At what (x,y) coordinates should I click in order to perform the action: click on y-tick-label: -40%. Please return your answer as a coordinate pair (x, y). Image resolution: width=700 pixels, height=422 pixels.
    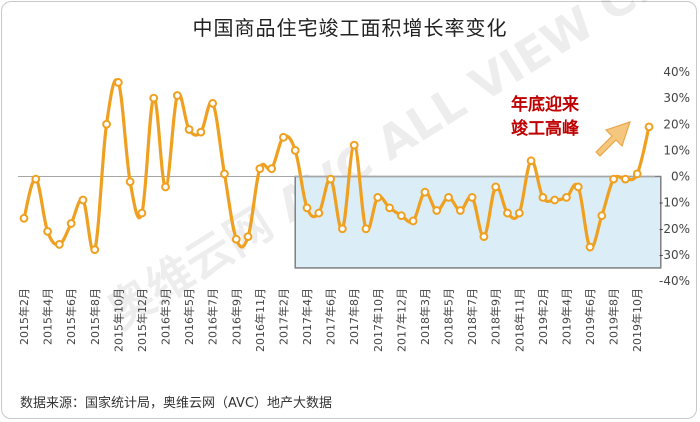
    Looking at the image, I should click on (674, 281).